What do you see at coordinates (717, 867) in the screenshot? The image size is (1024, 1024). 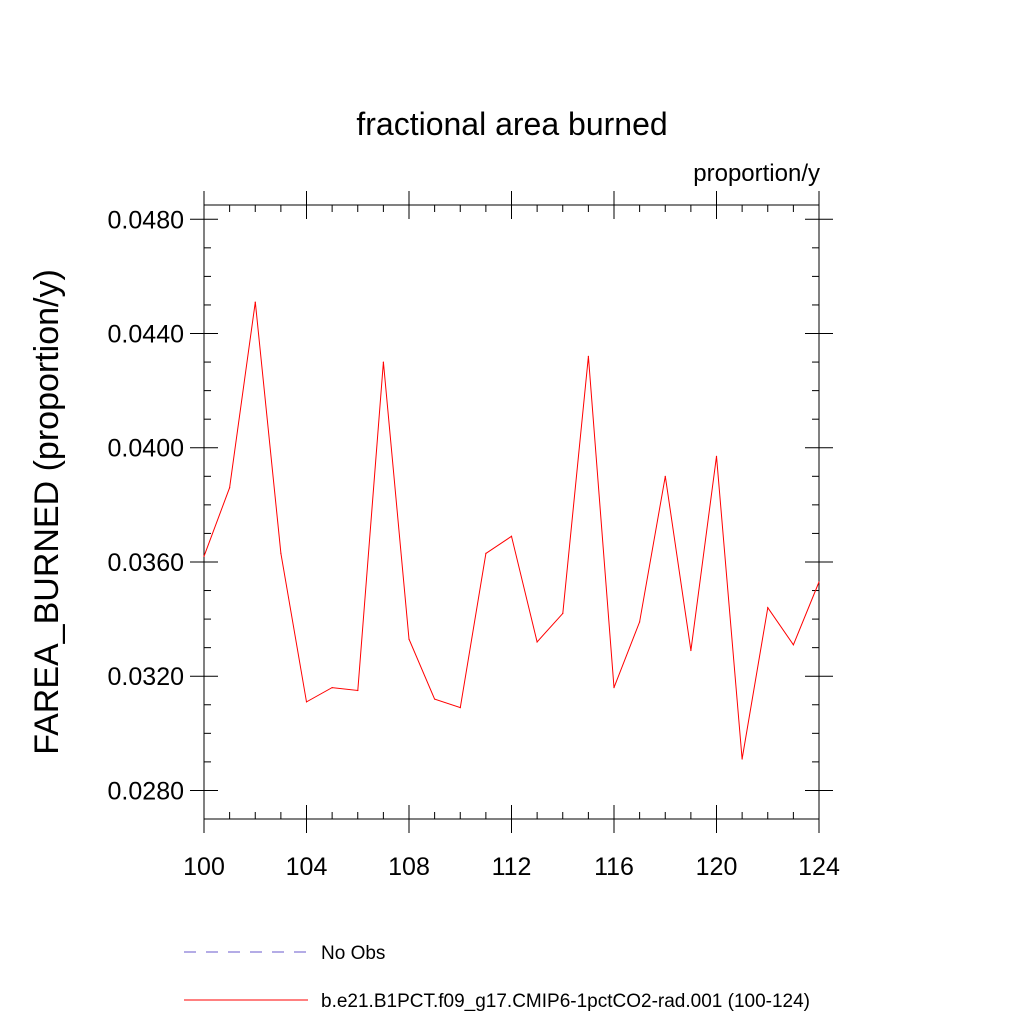 I see `x-tick-label: 120` at bounding box center [717, 867].